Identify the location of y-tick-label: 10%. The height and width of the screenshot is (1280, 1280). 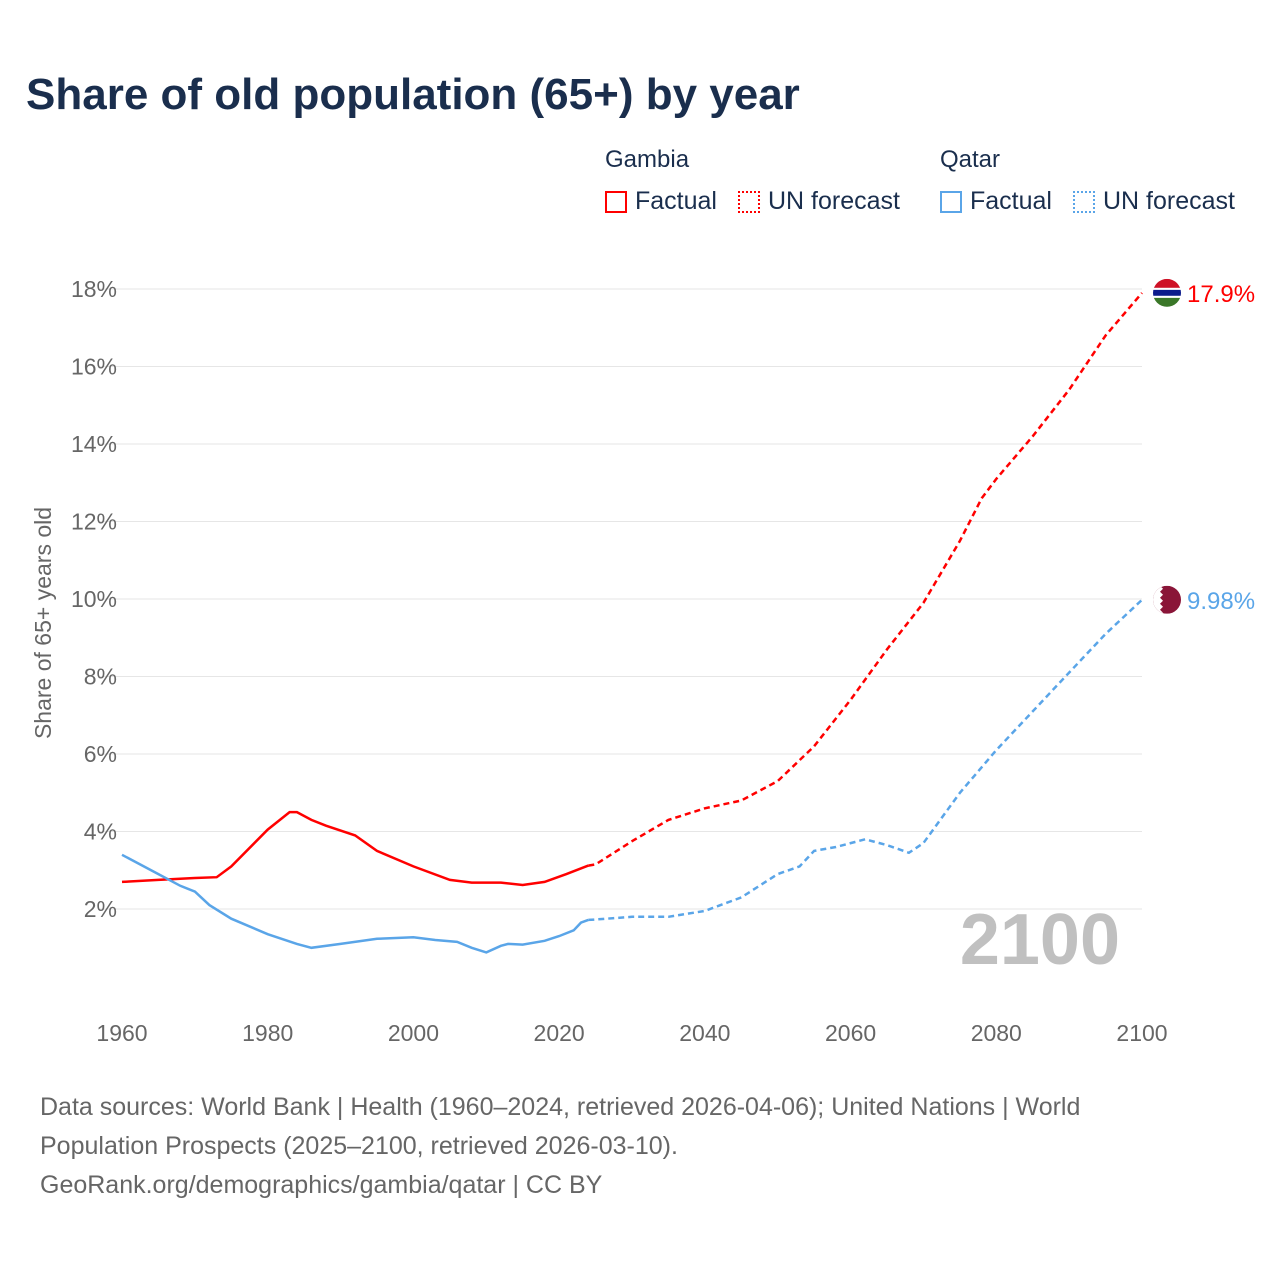
(94, 599).